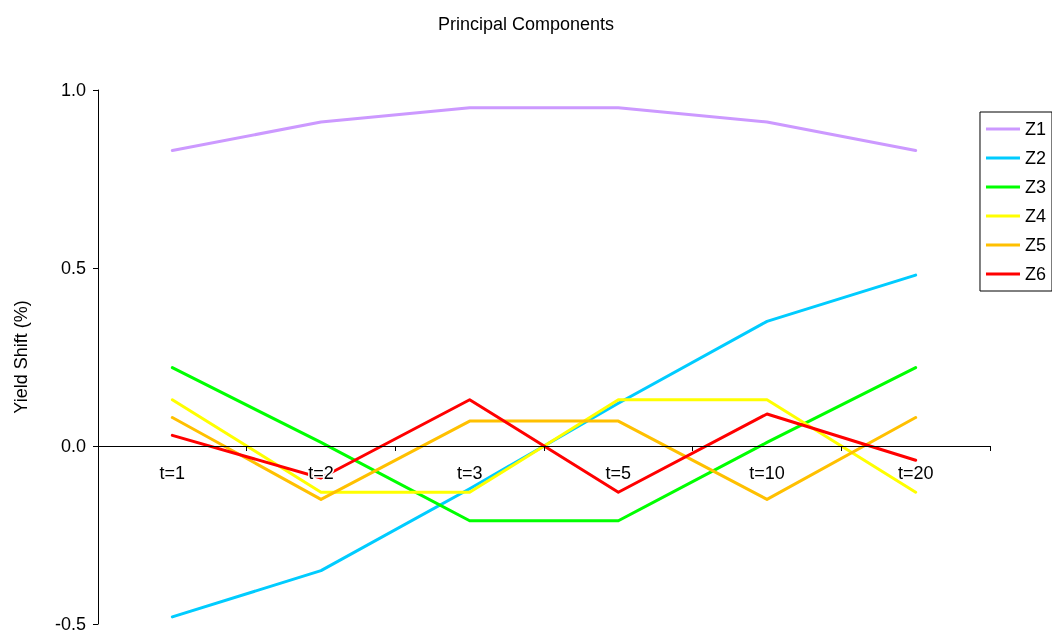 The height and width of the screenshot is (639, 1052). I want to click on x-tick-label: t=3, so click(469, 473).